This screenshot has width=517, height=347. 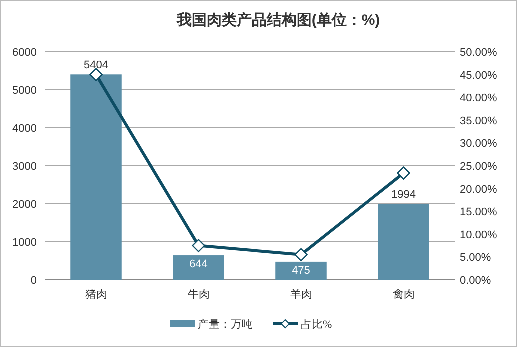 I want to click on y2-tick-label: 5.00%, so click(x=476, y=258).